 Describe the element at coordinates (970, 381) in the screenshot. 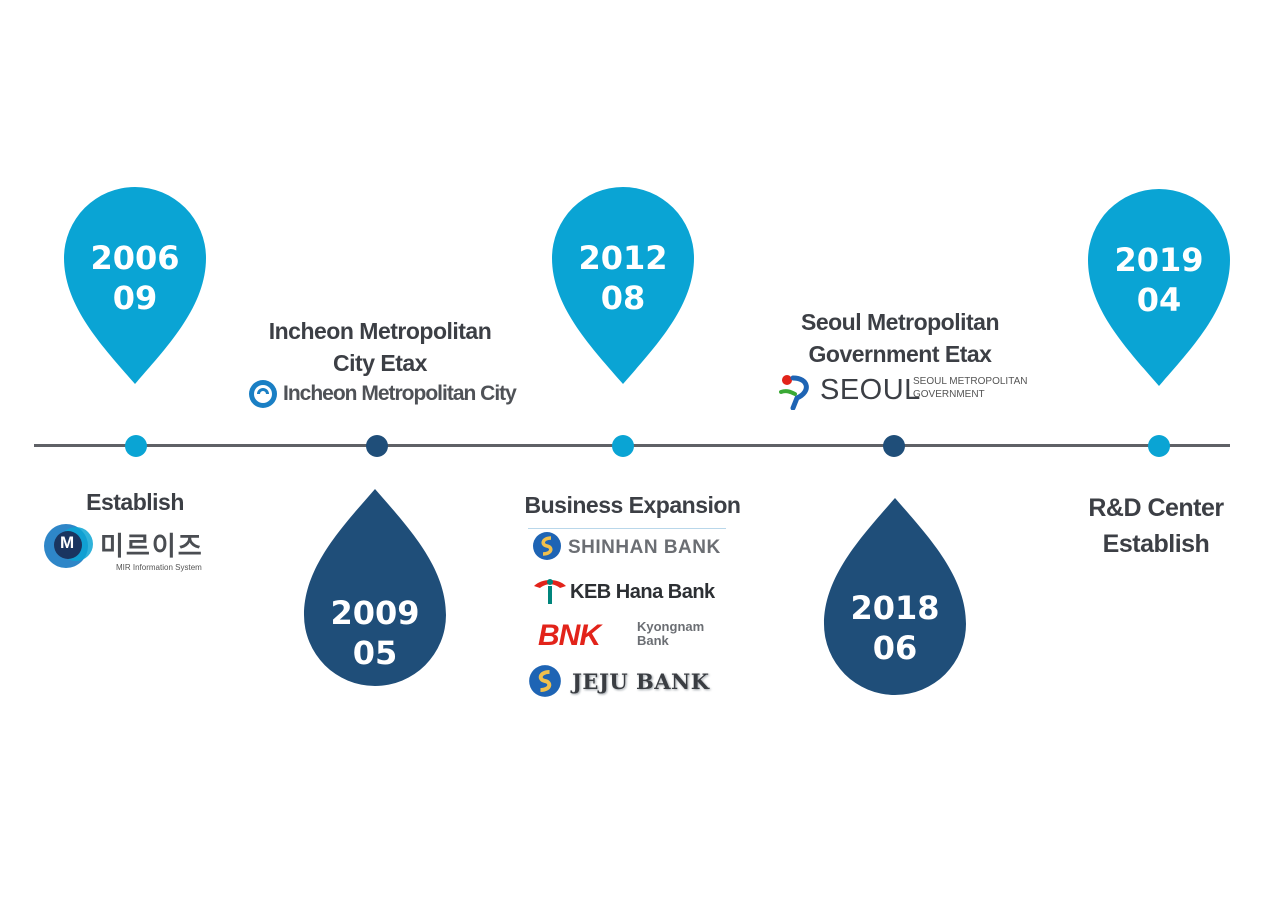

I see `seoul-sub-line1: SEOUL METROPOLITAN` at that location.